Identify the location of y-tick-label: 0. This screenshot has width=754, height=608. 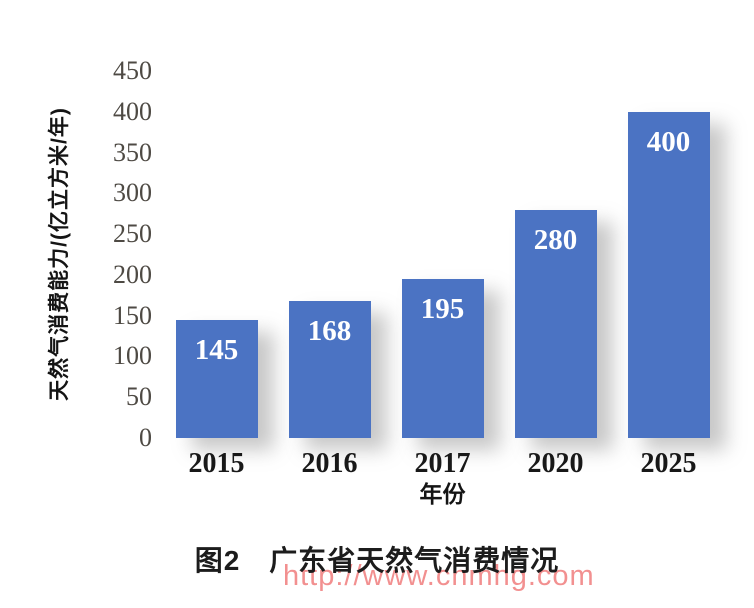
(145, 437).